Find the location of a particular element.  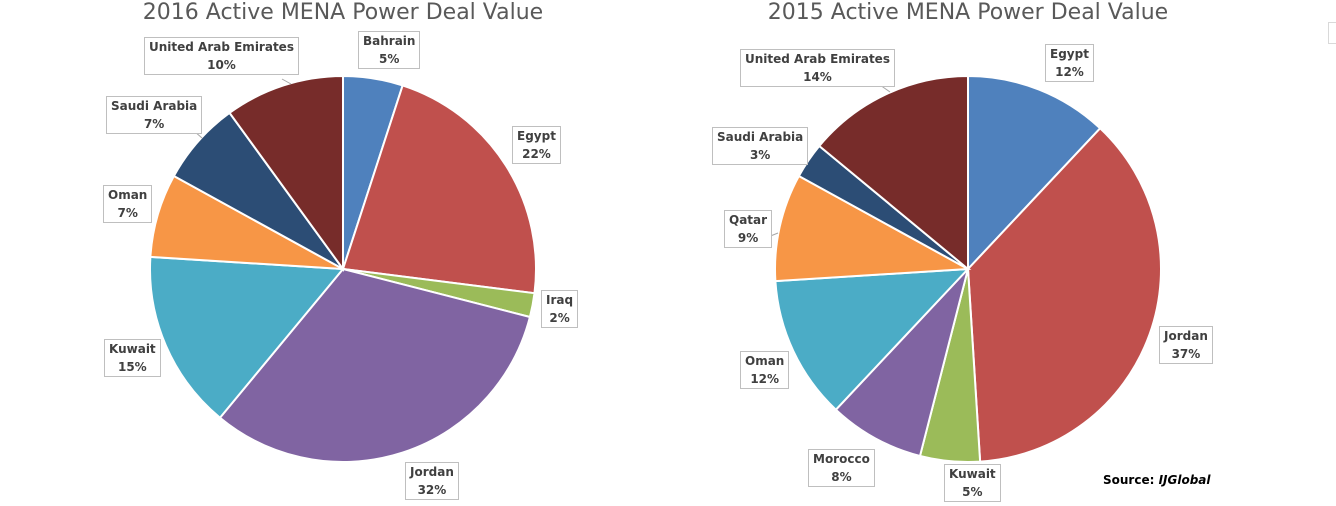

data-label-category: Bahrain is located at coordinates (389, 41).